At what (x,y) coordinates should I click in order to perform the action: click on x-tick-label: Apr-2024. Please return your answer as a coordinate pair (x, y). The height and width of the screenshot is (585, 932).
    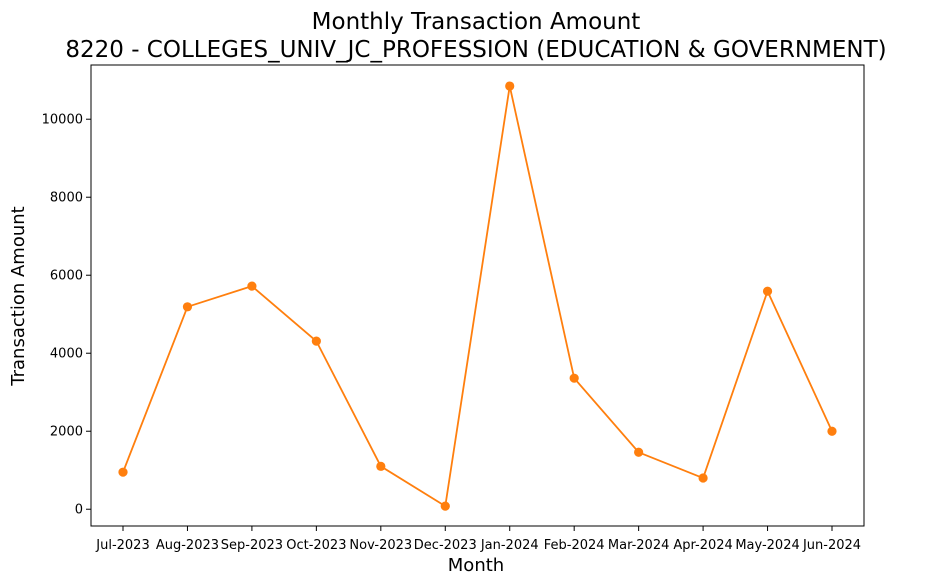
    Looking at the image, I should click on (702, 545).